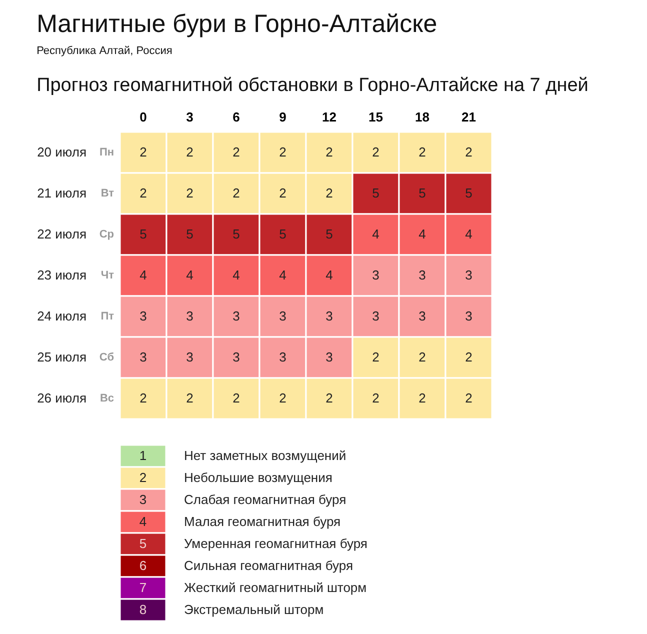 The height and width of the screenshot is (634, 647). What do you see at coordinates (469, 117) in the screenshot?
I see `x-tick-label: 21` at bounding box center [469, 117].